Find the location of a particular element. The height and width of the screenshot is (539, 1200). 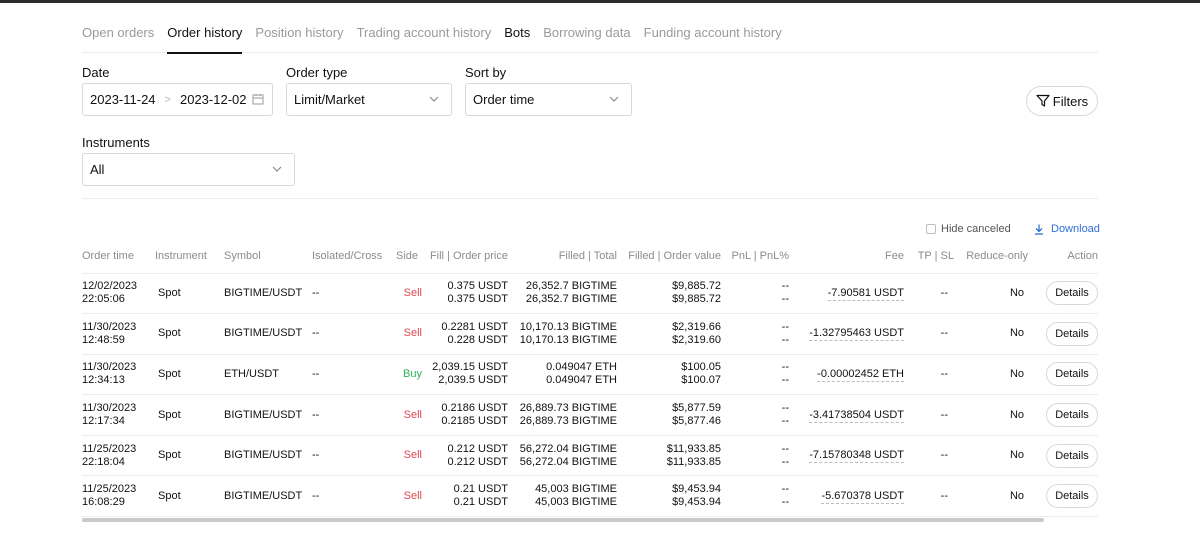

column-header: TP | SL is located at coordinates (929, 257).